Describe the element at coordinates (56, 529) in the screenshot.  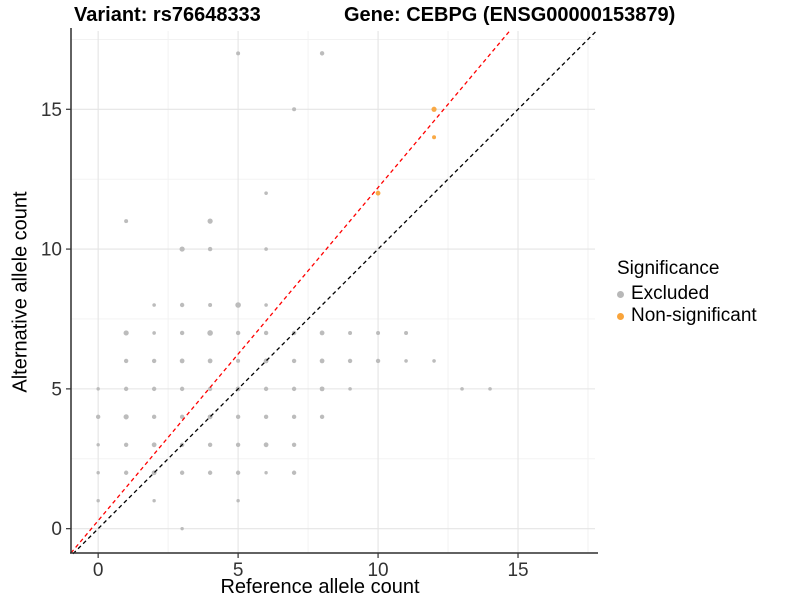
I see `y-tick-label: 0` at that location.